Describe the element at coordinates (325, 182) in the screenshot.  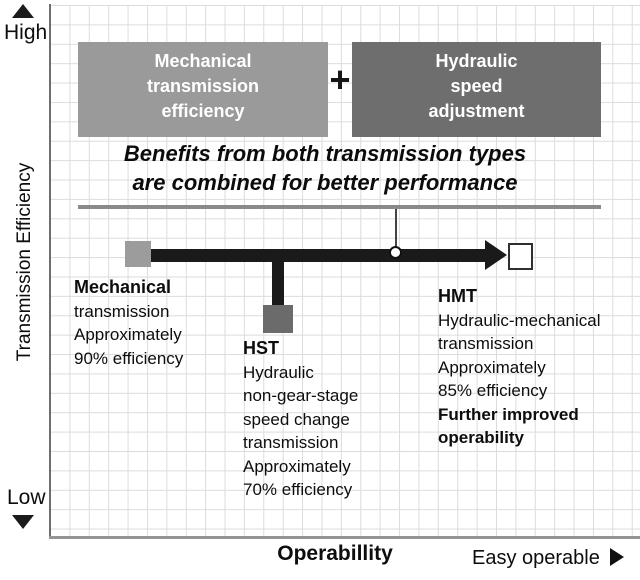
I see `banner-line-2: are combined for better performance` at that location.